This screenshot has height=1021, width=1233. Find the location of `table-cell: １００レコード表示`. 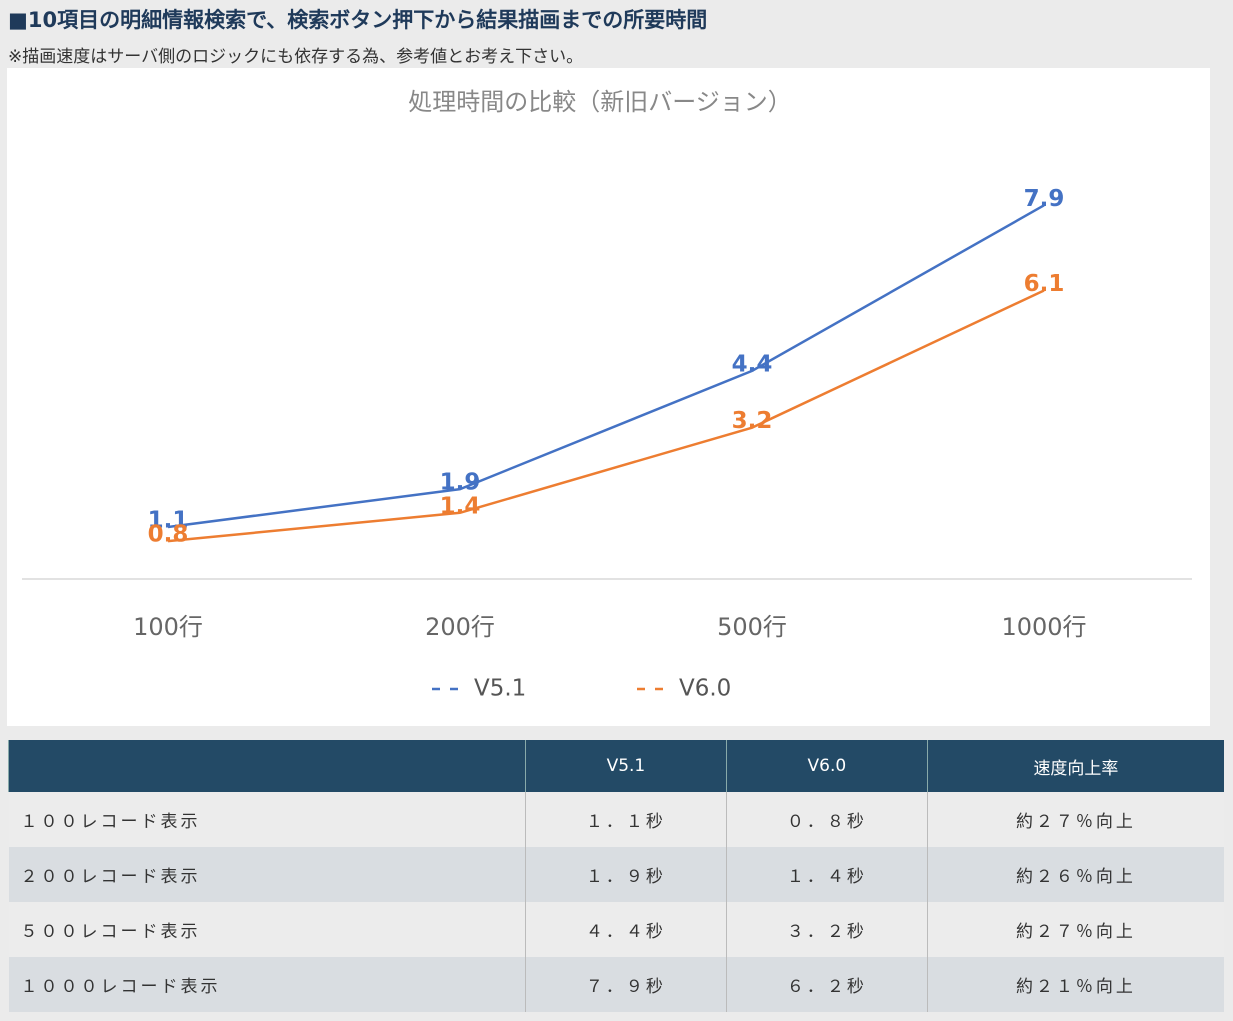

table-cell: １００レコード表示 is located at coordinates (110, 822).